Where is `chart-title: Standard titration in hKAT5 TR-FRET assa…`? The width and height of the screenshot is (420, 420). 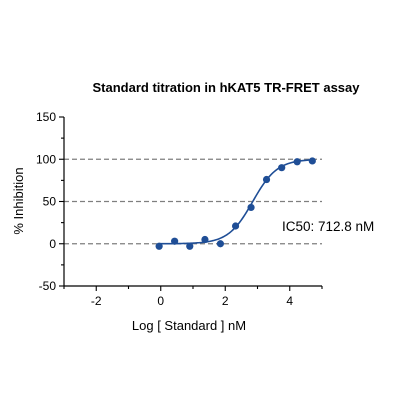 chart-title: Standard titration in hKAT5 TR-FRET assa… is located at coordinates (226, 87).